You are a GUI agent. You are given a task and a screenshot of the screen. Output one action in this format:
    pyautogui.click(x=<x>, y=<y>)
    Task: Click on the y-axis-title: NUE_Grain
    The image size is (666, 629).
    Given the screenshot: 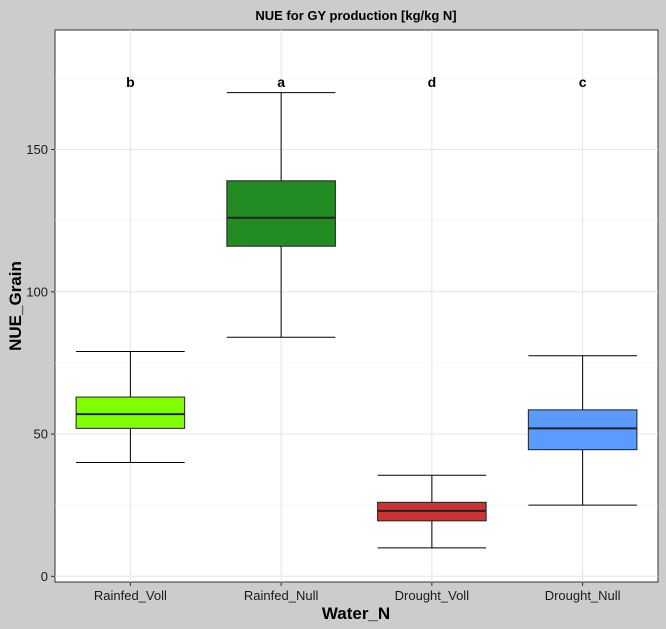 What is the action you would take?
    pyautogui.click(x=15, y=306)
    